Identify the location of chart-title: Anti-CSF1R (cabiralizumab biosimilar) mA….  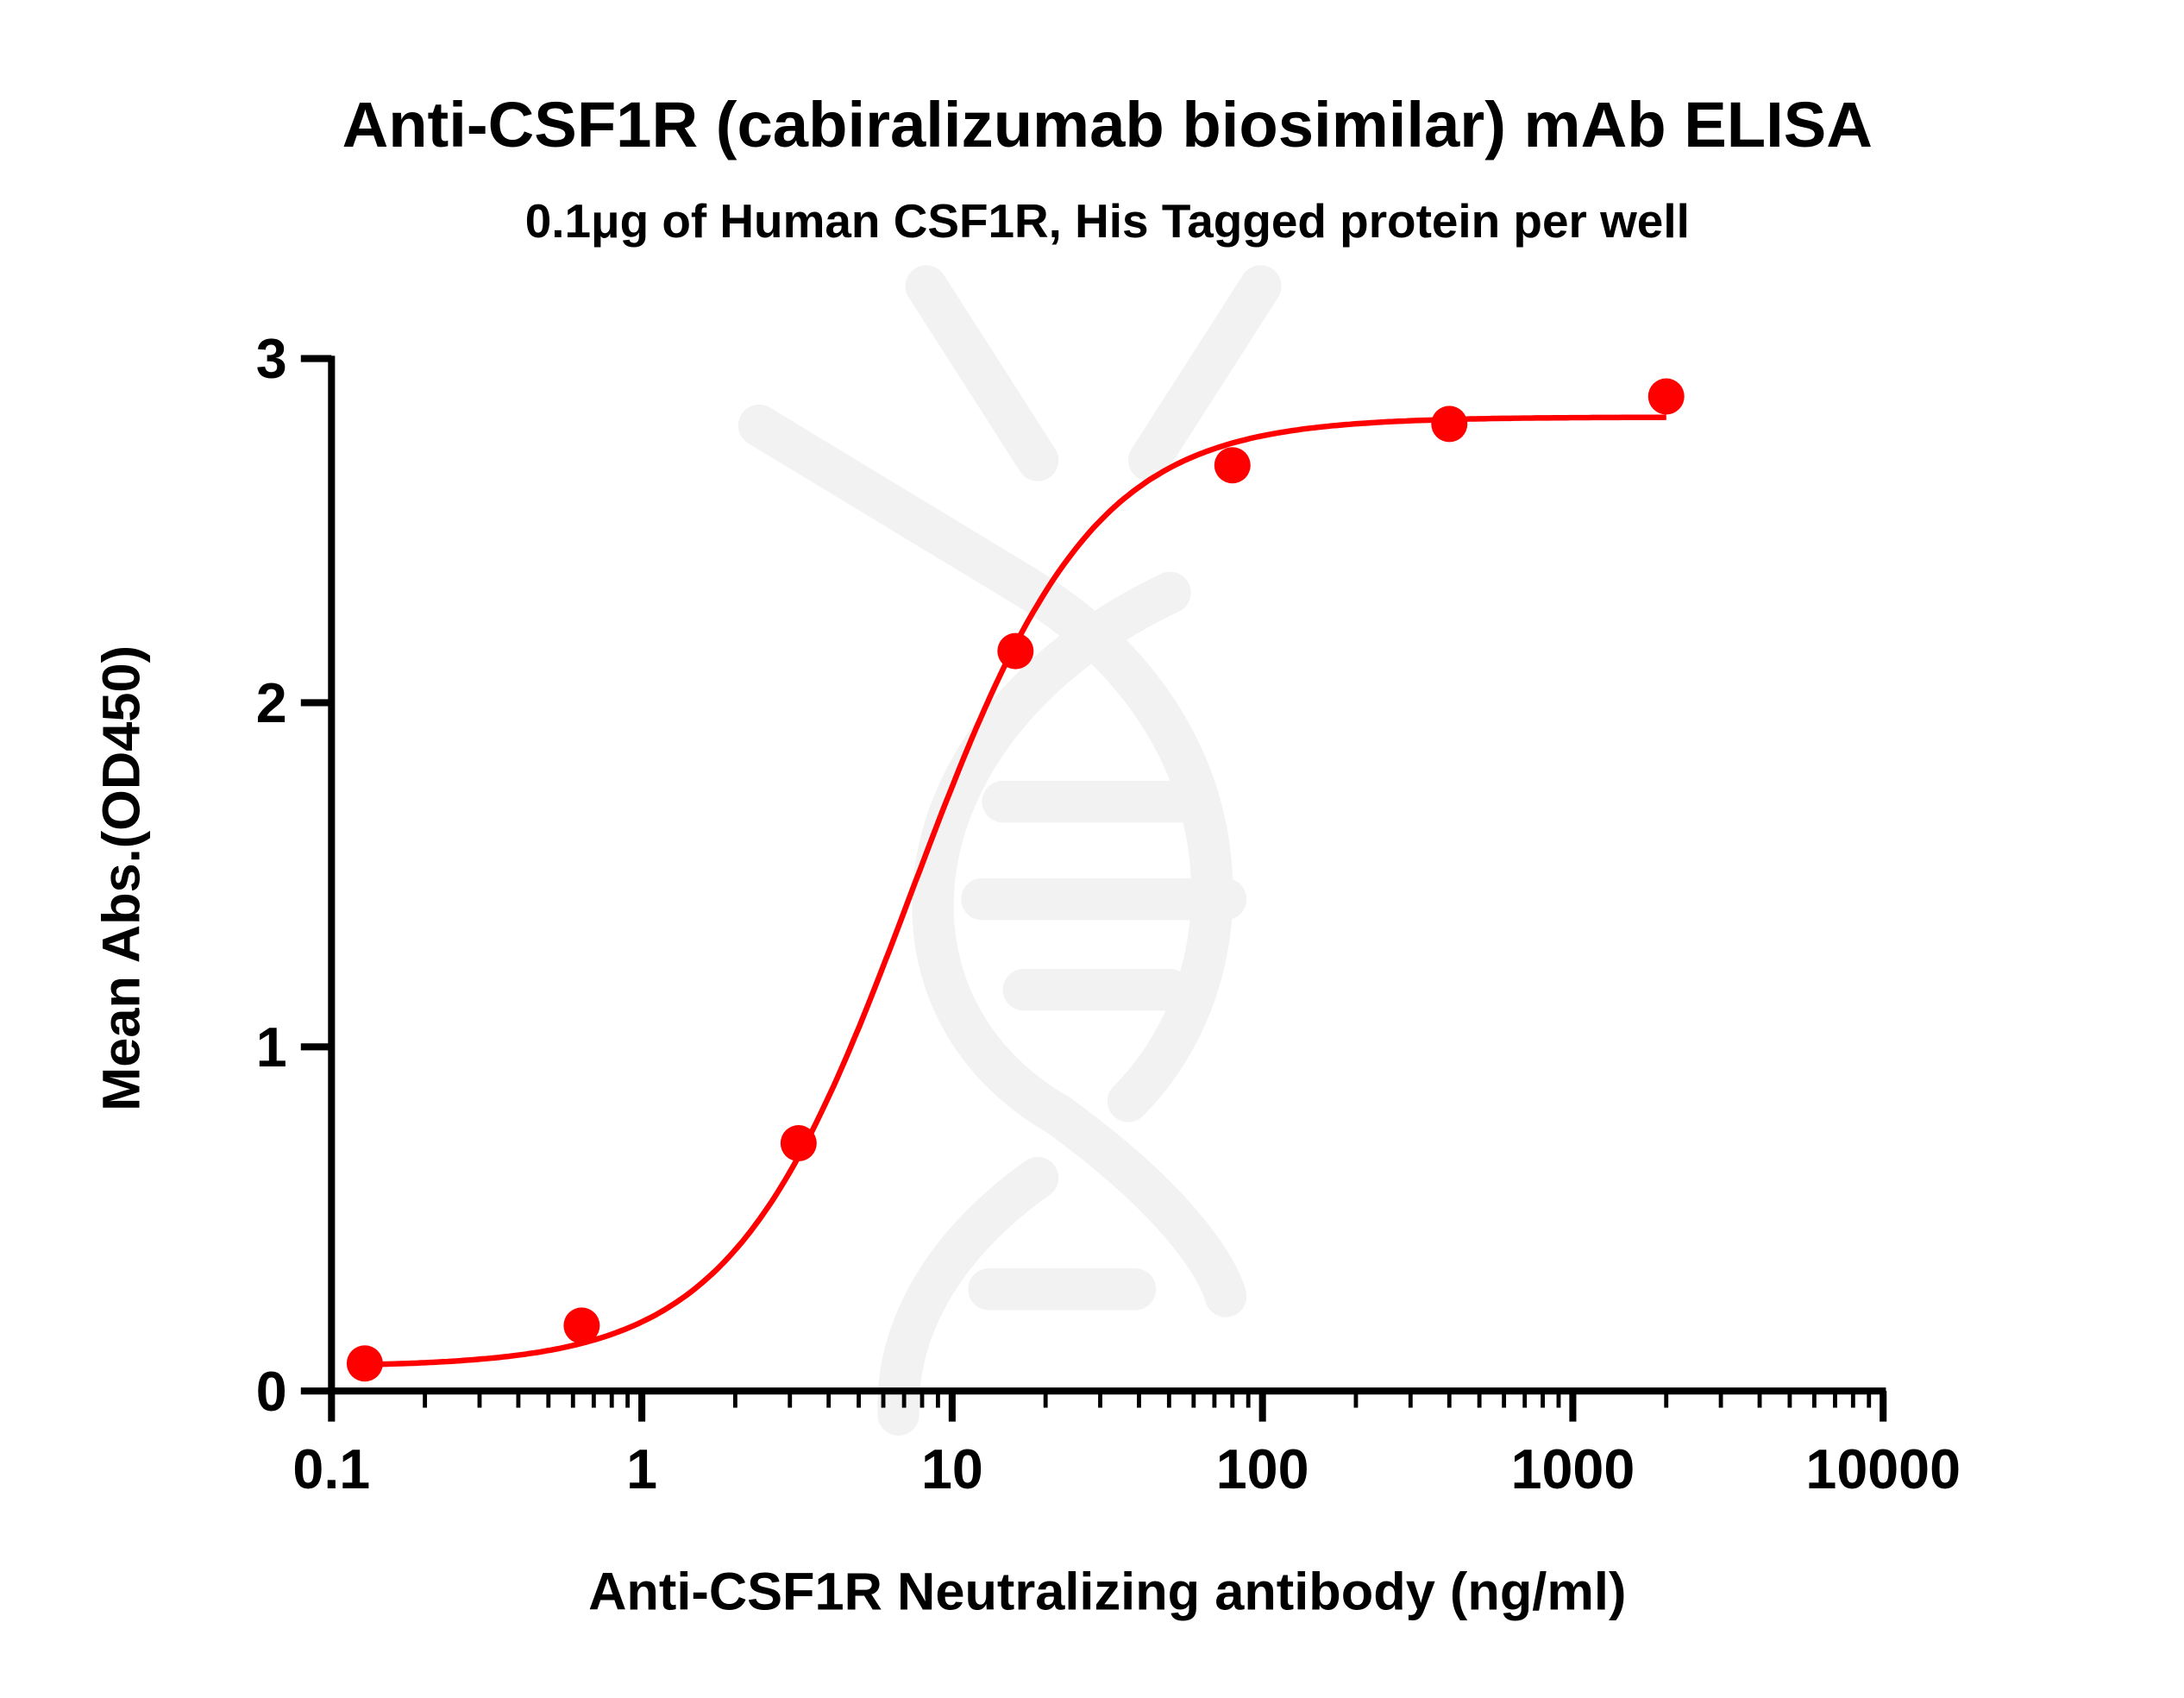
(1108, 124).